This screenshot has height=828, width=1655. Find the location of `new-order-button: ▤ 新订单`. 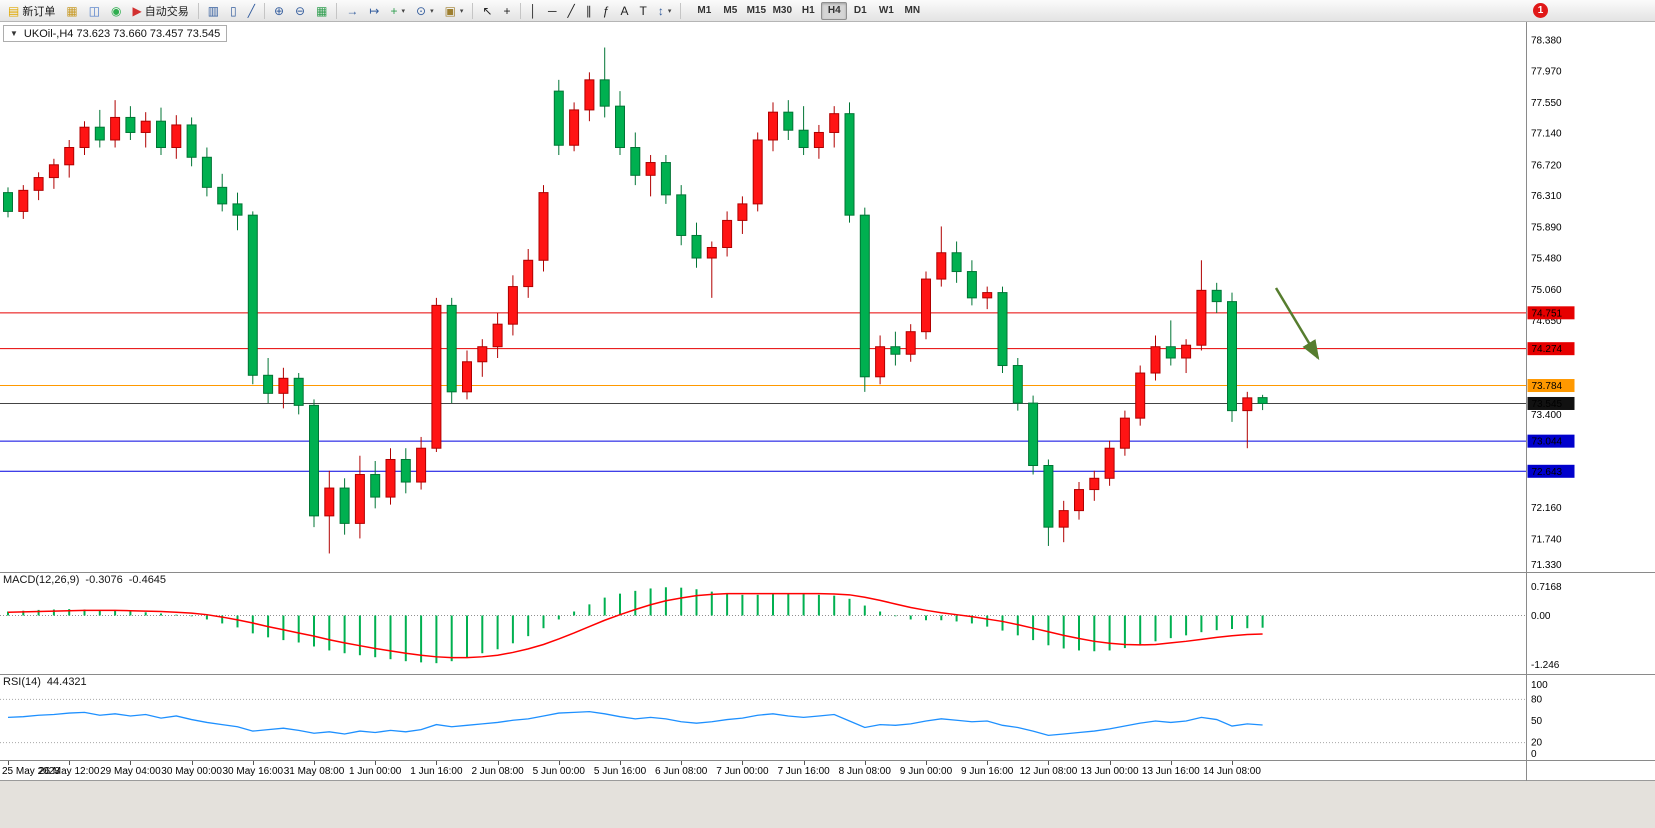

new-order-button: ▤ 新订单 is located at coordinates (31, 11).